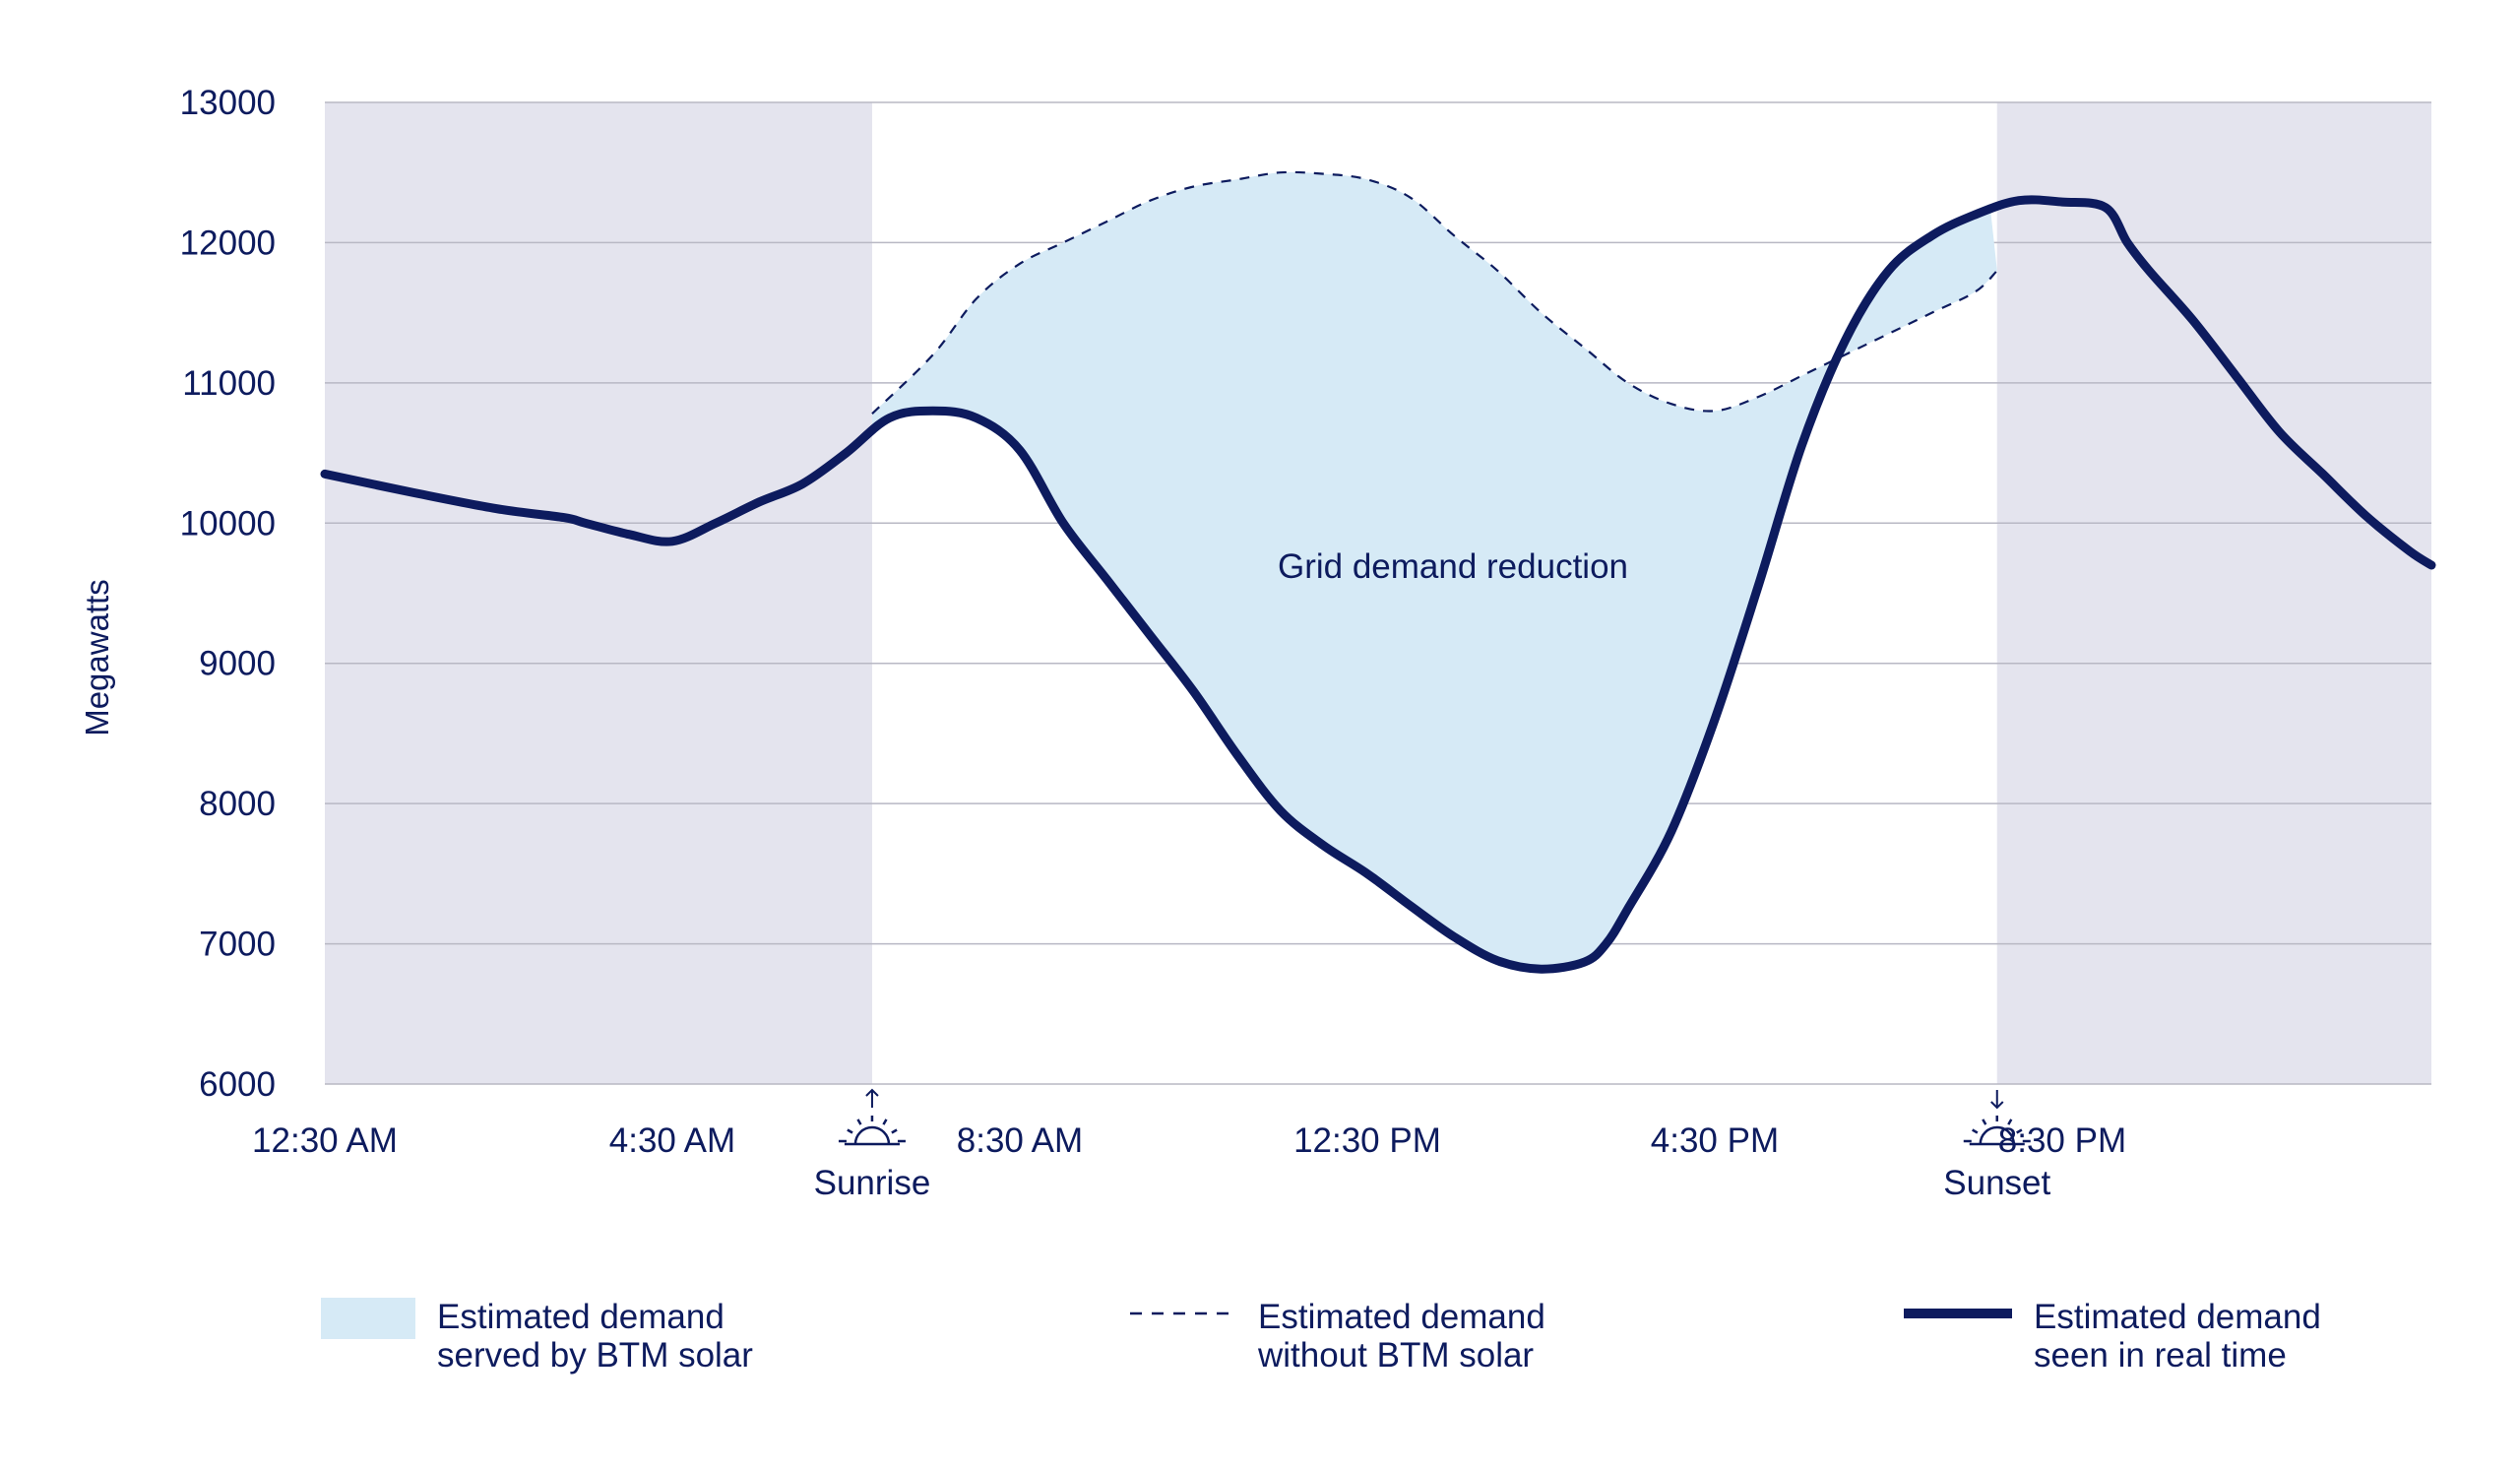  What do you see at coordinates (872, 1183) in the screenshot?
I see `sunrise-label: Sunrise` at bounding box center [872, 1183].